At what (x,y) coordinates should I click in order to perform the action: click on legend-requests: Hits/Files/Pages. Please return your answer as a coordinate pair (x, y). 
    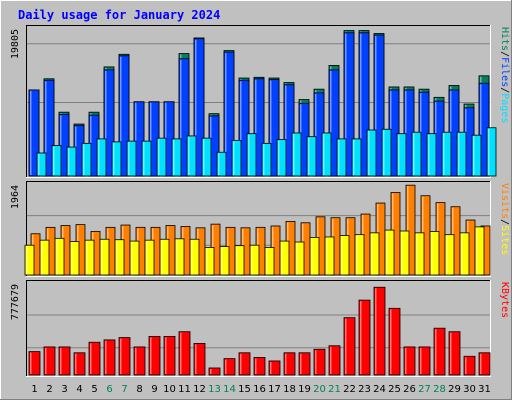
    Looking at the image, I should click on (504, 75).